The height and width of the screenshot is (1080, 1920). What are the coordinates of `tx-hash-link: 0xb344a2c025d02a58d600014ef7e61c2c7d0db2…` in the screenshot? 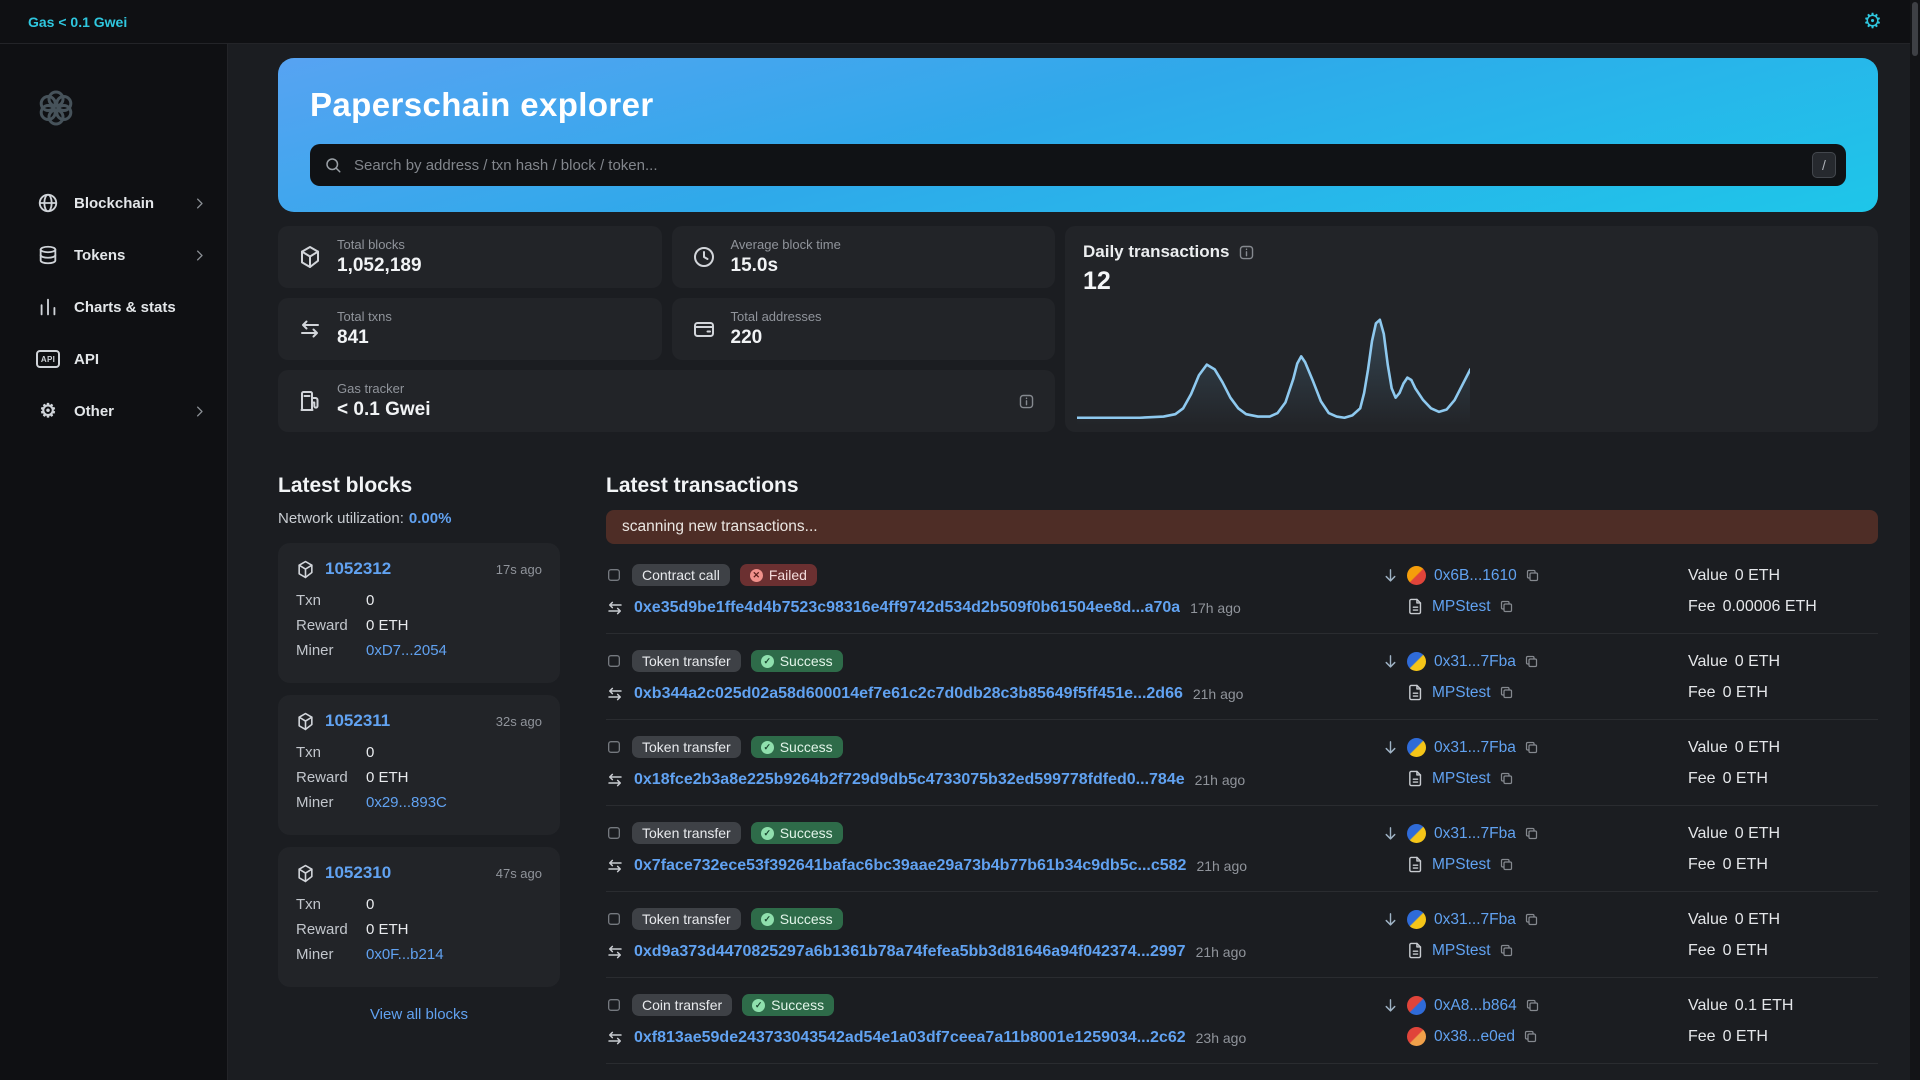 It's located at (908, 693).